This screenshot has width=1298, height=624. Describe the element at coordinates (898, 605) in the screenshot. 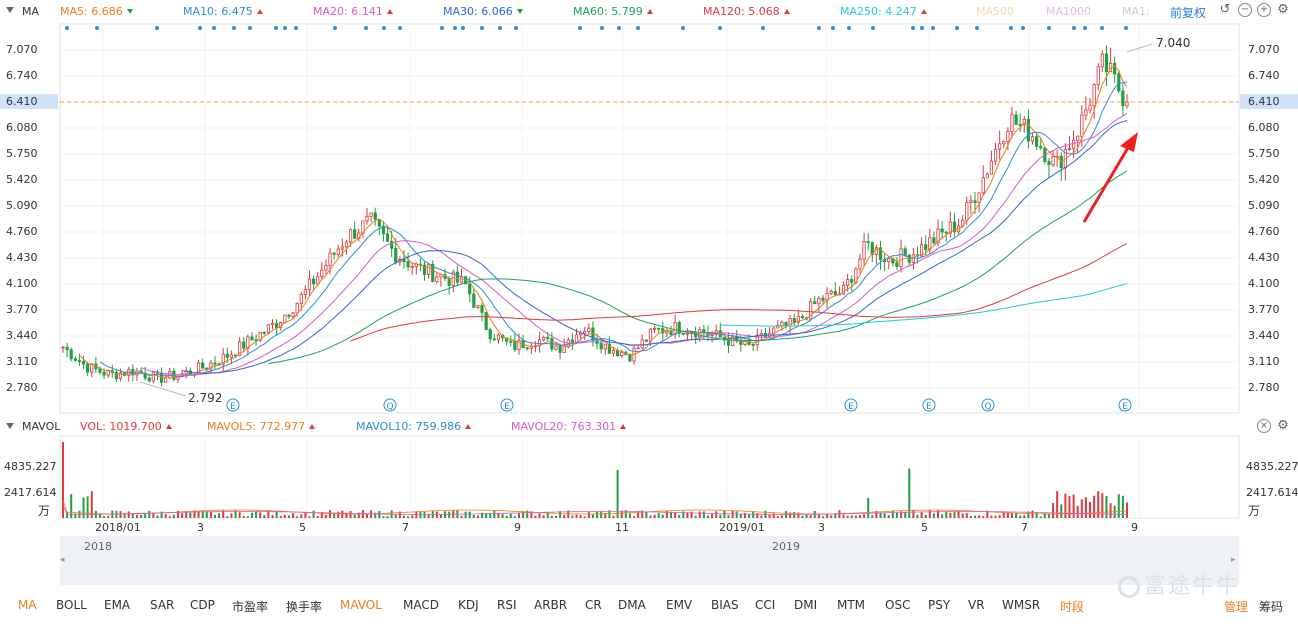

I see `tab-OSC: OSC` at that location.